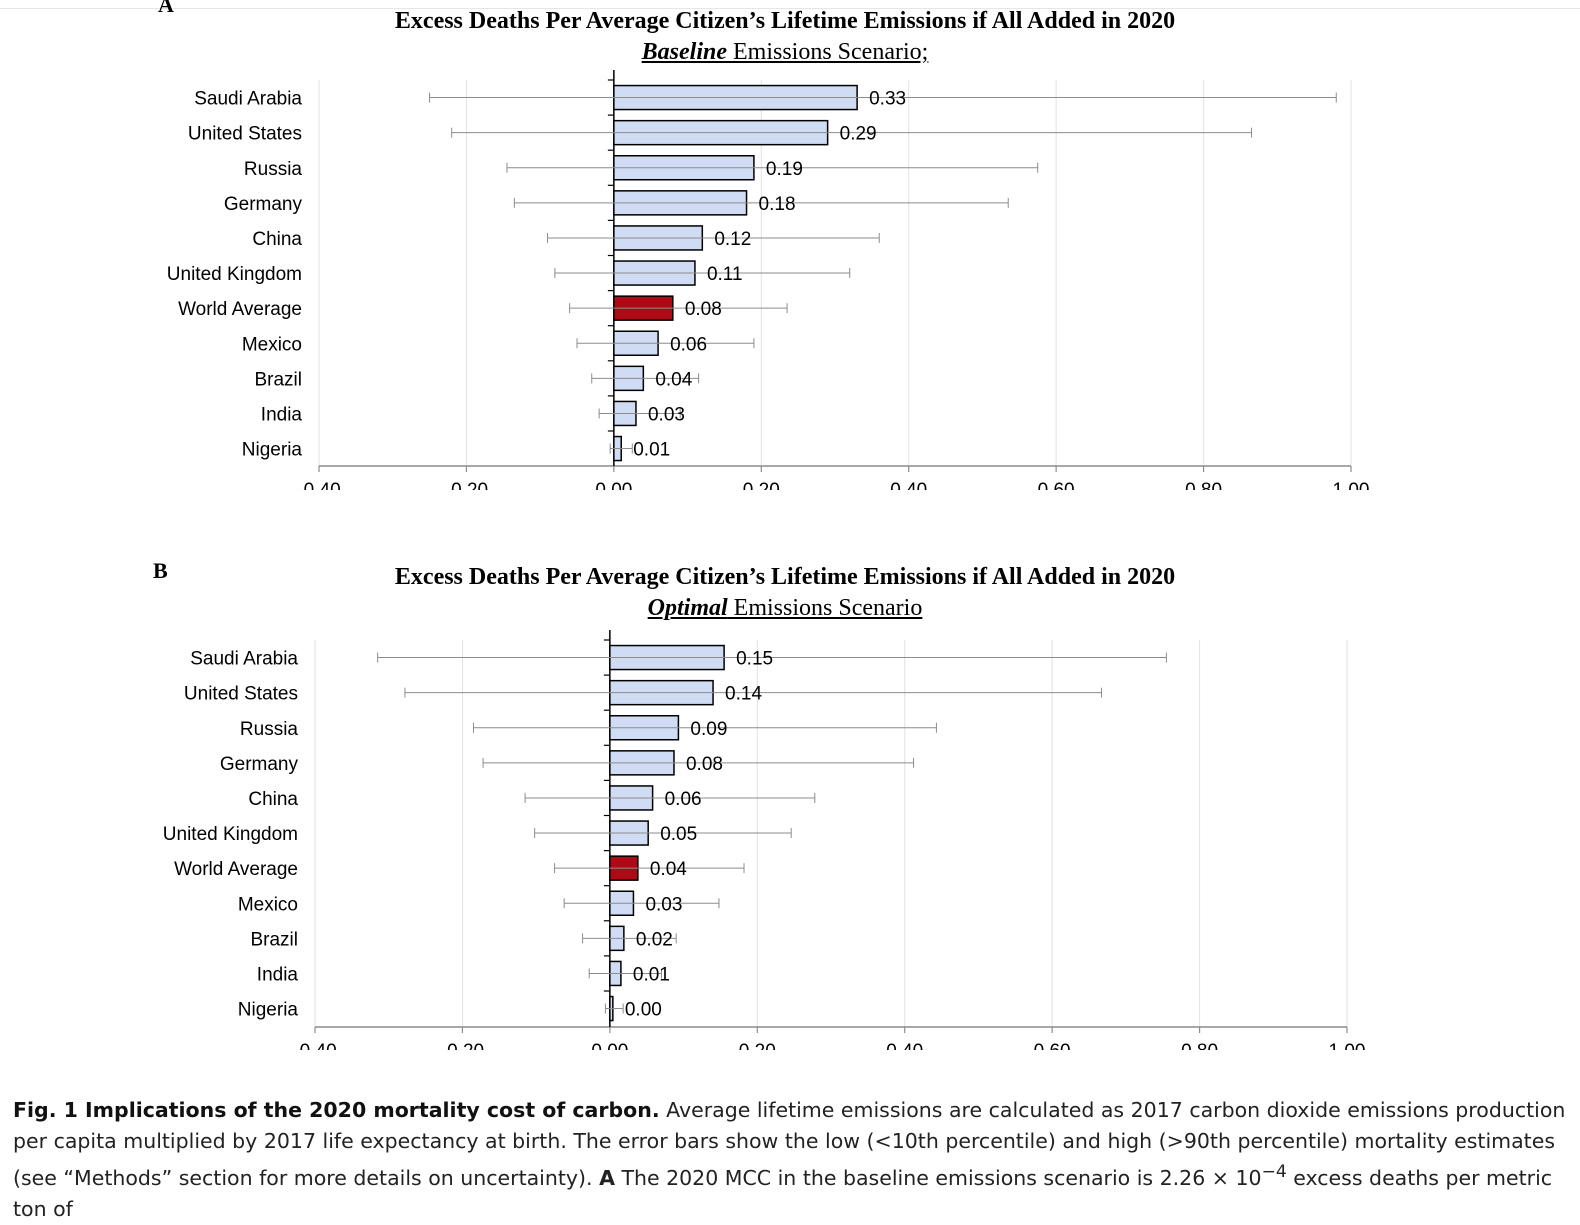 The height and width of the screenshot is (1225, 1580). What do you see at coordinates (1274, 1172) in the screenshot?
I see `caption-exponent: −4` at bounding box center [1274, 1172].